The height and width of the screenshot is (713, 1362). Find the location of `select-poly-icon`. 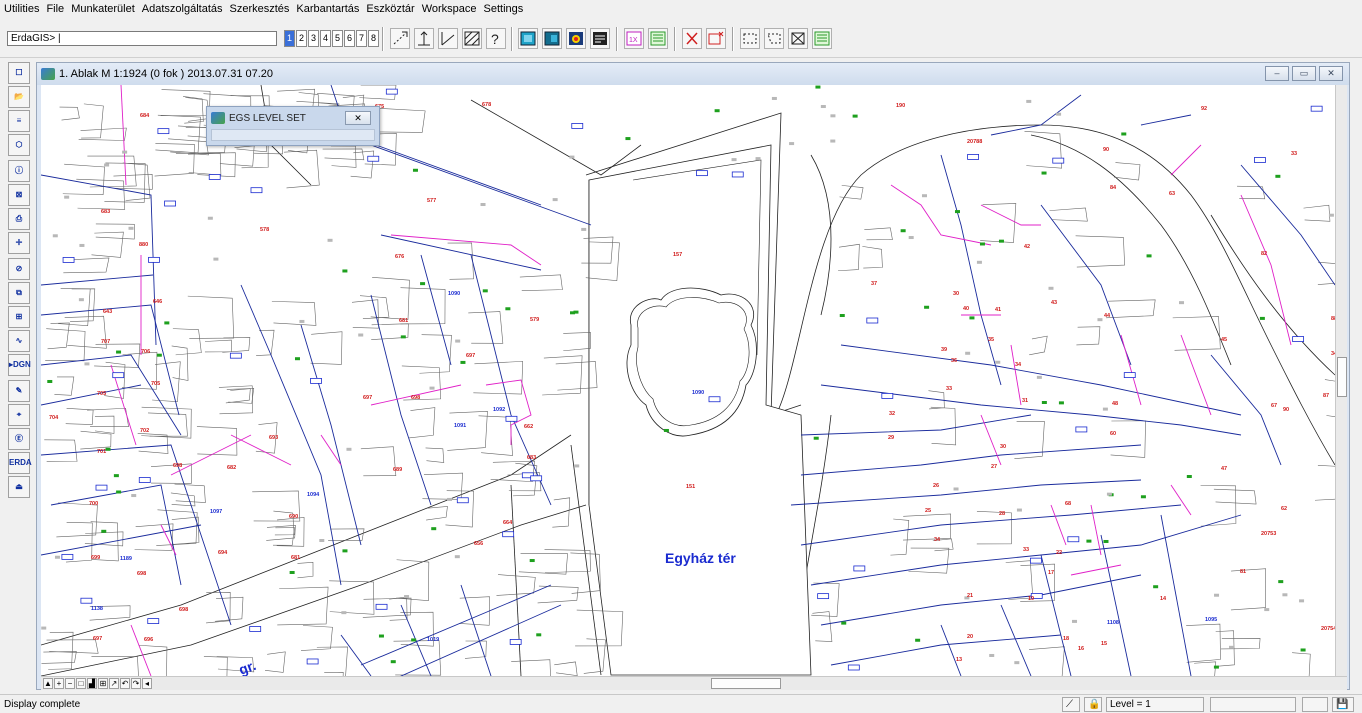

select-poly-icon is located at coordinates (774, 38).